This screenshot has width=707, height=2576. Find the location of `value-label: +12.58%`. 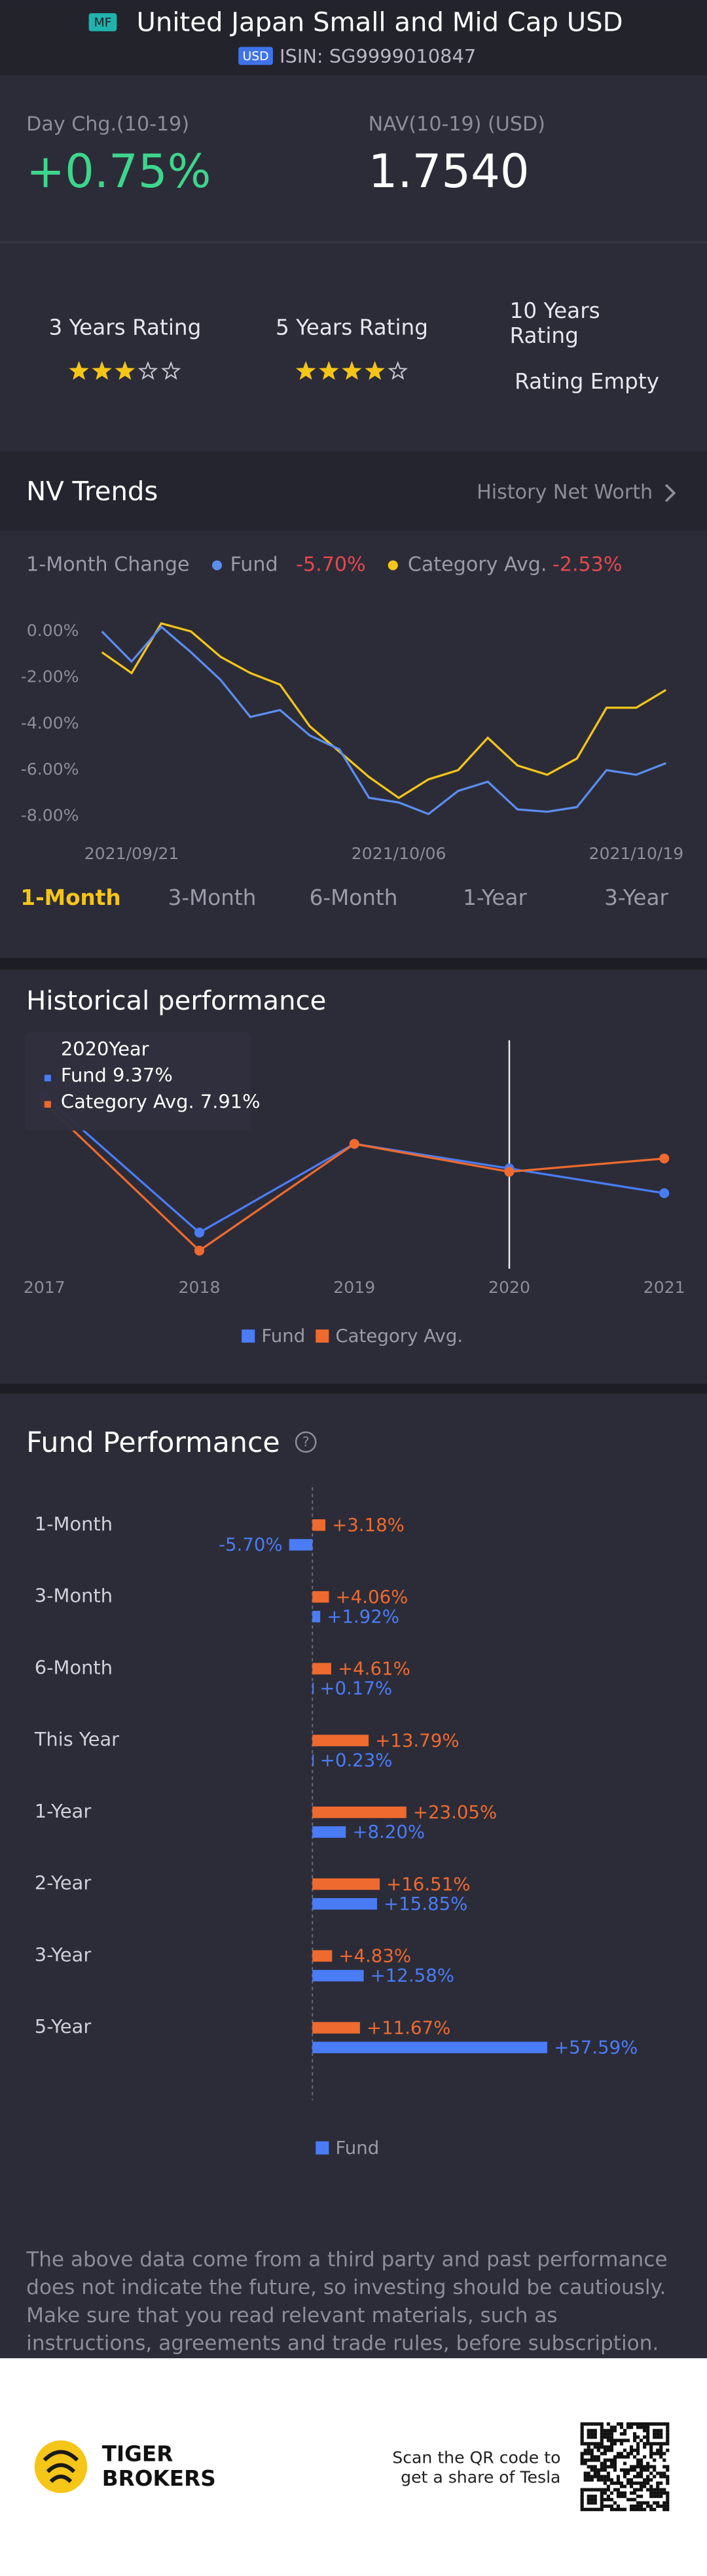

value-label: +12.58% is located at coordinates (413, 1975).